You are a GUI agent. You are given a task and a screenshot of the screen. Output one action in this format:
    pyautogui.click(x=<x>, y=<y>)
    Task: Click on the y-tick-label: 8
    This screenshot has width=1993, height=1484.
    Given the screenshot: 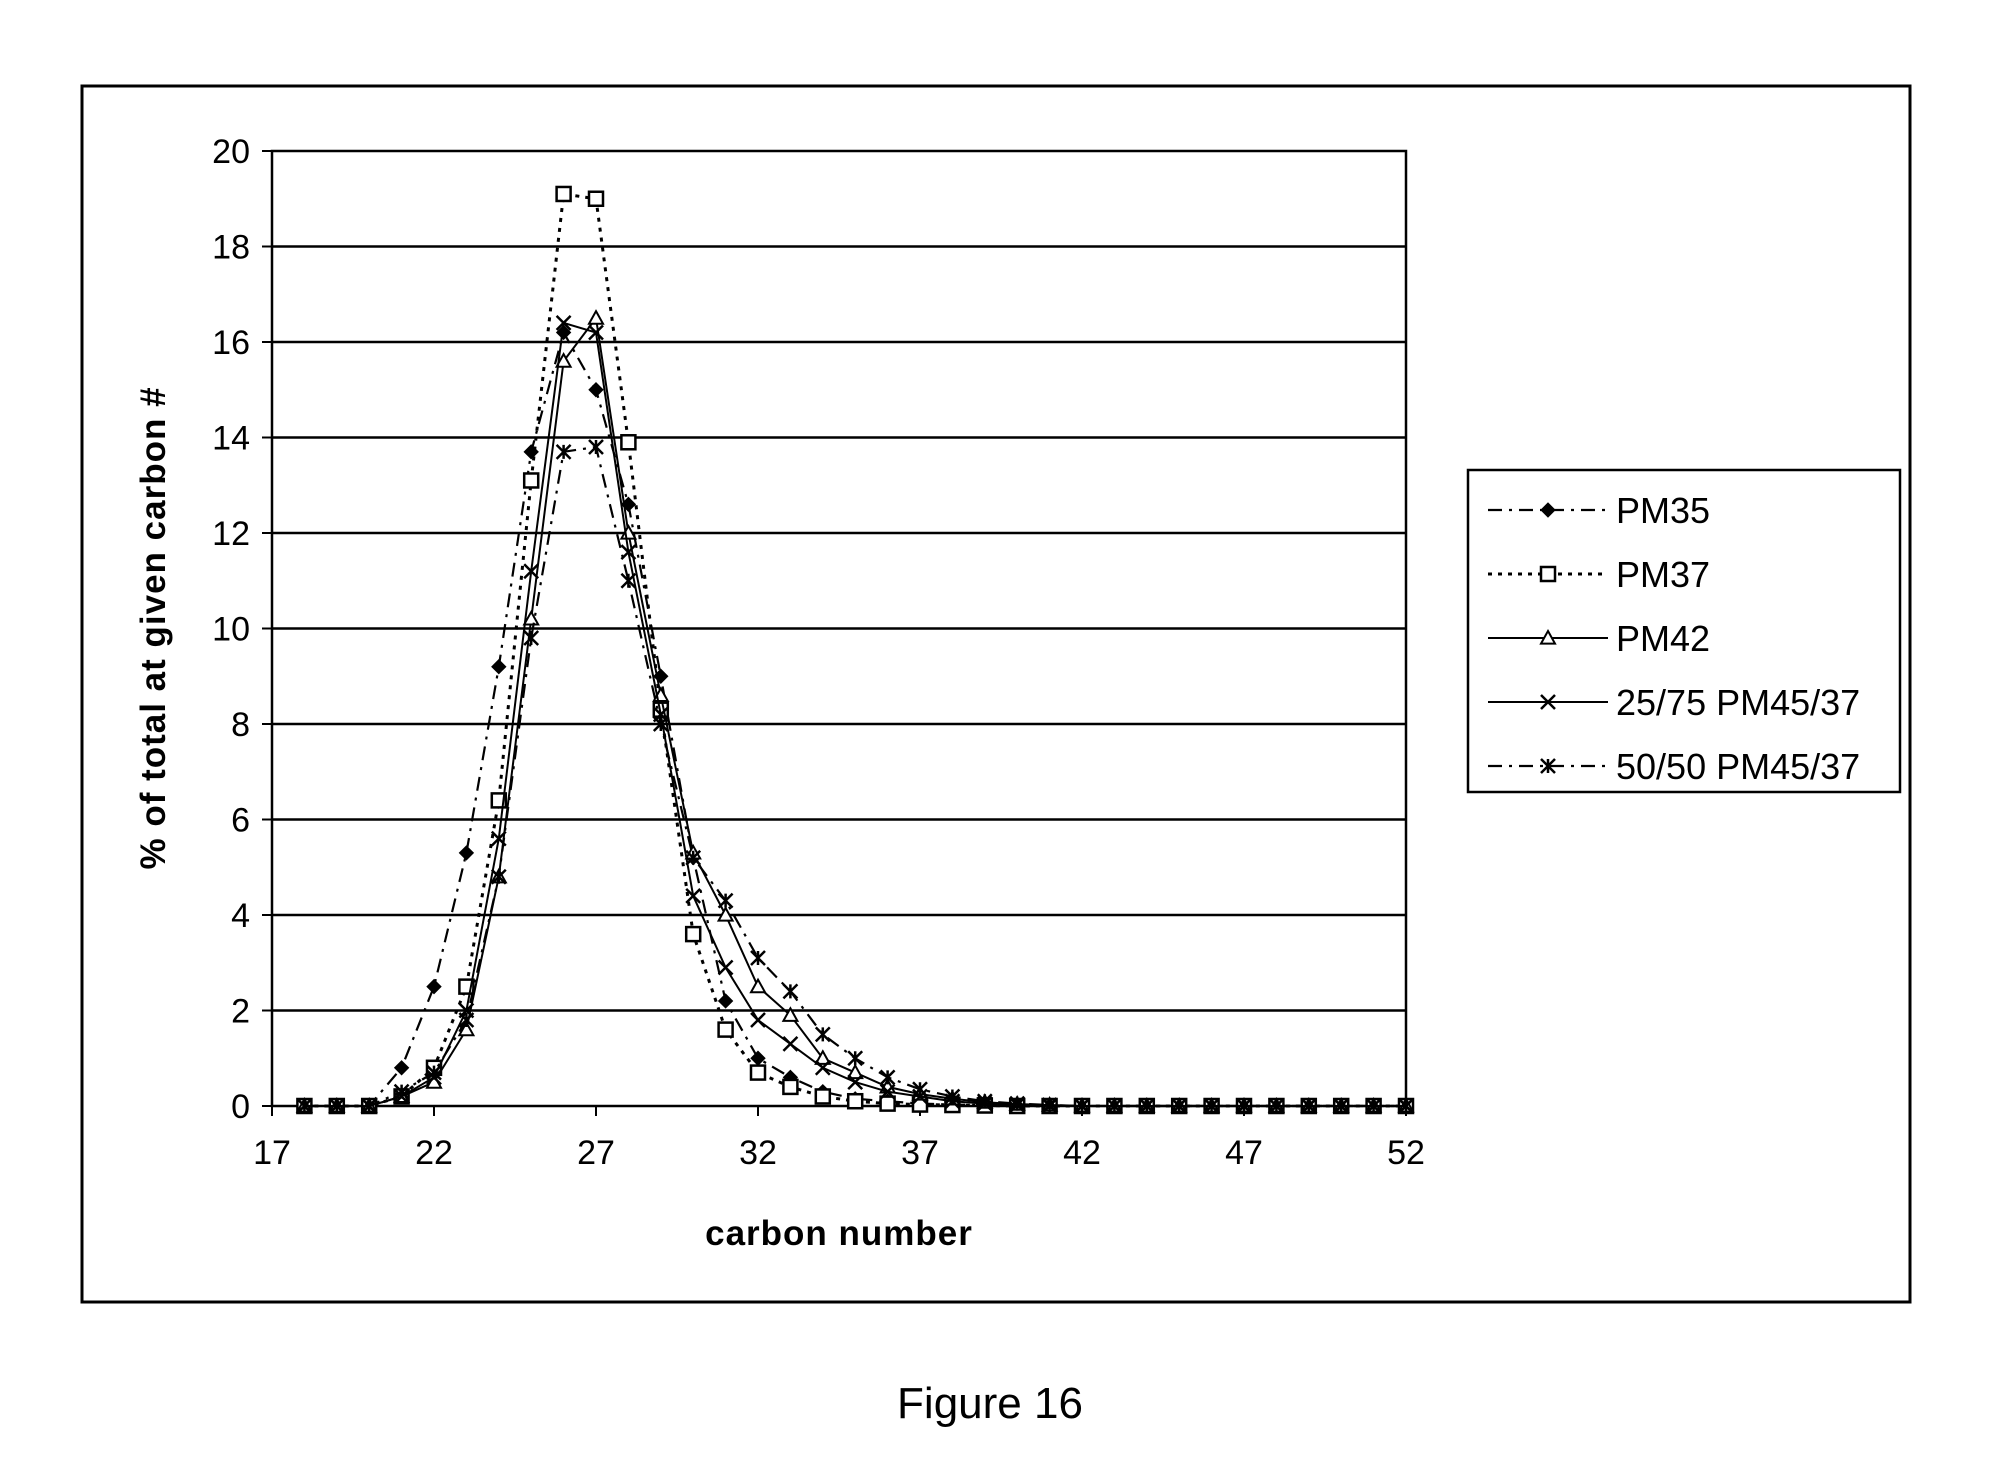 What is the action you would take?
    pyautogui.click(x=240, y=725)
    